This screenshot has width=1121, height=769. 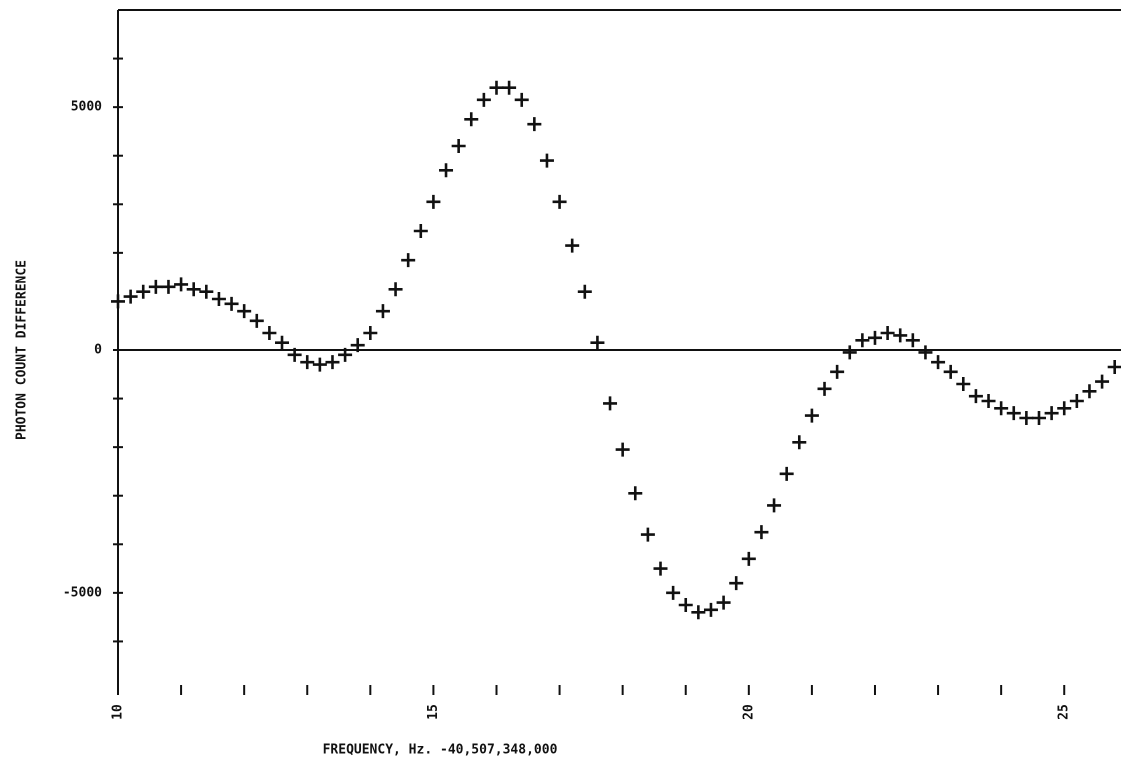 What do you see at coordinates (118, 712) in the screenshot?
I see `x-tick-label: 10` at bounding box center [118, 712].